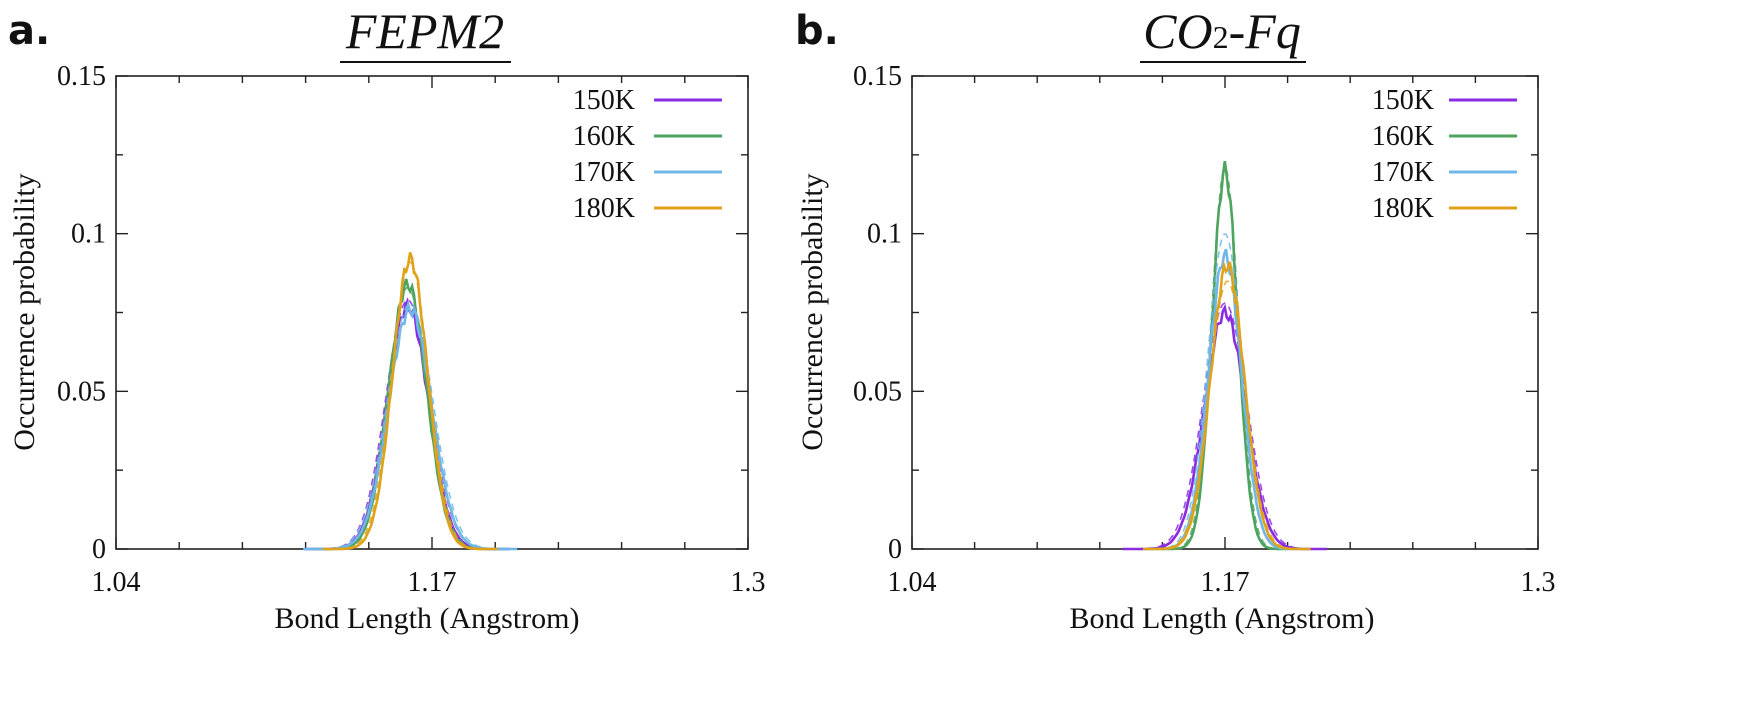  I want to click on panel-a-series-170K-line, so click(410, 425).